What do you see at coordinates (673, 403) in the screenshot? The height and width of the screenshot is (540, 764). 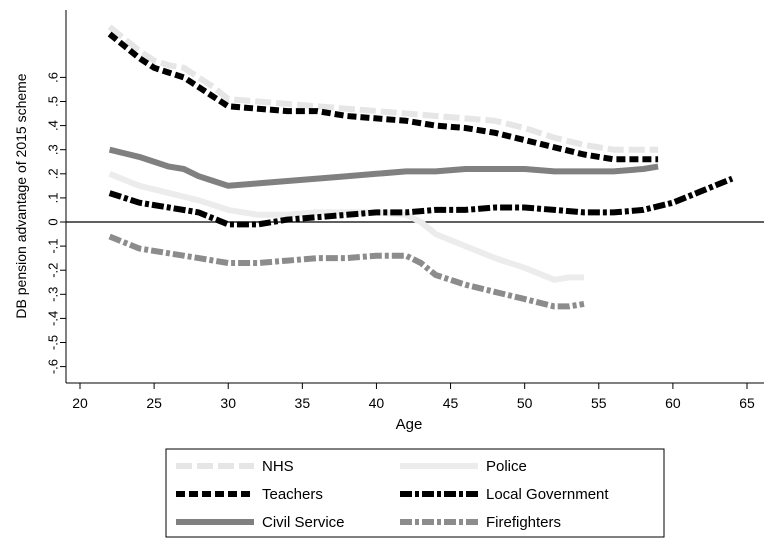 I see `x-tick-label: 60` at bounding box center [673, 403].